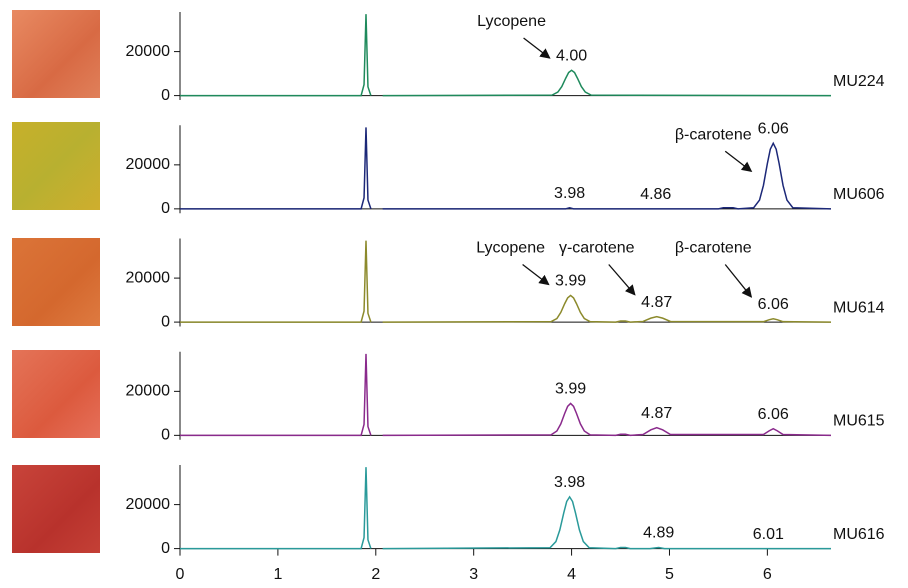 This screenshot has height=588, width=908. What do you see at coordinates (277, 574) in the screenshot?
I see `x-tick-label: 1` at bounding box center [277, 574].